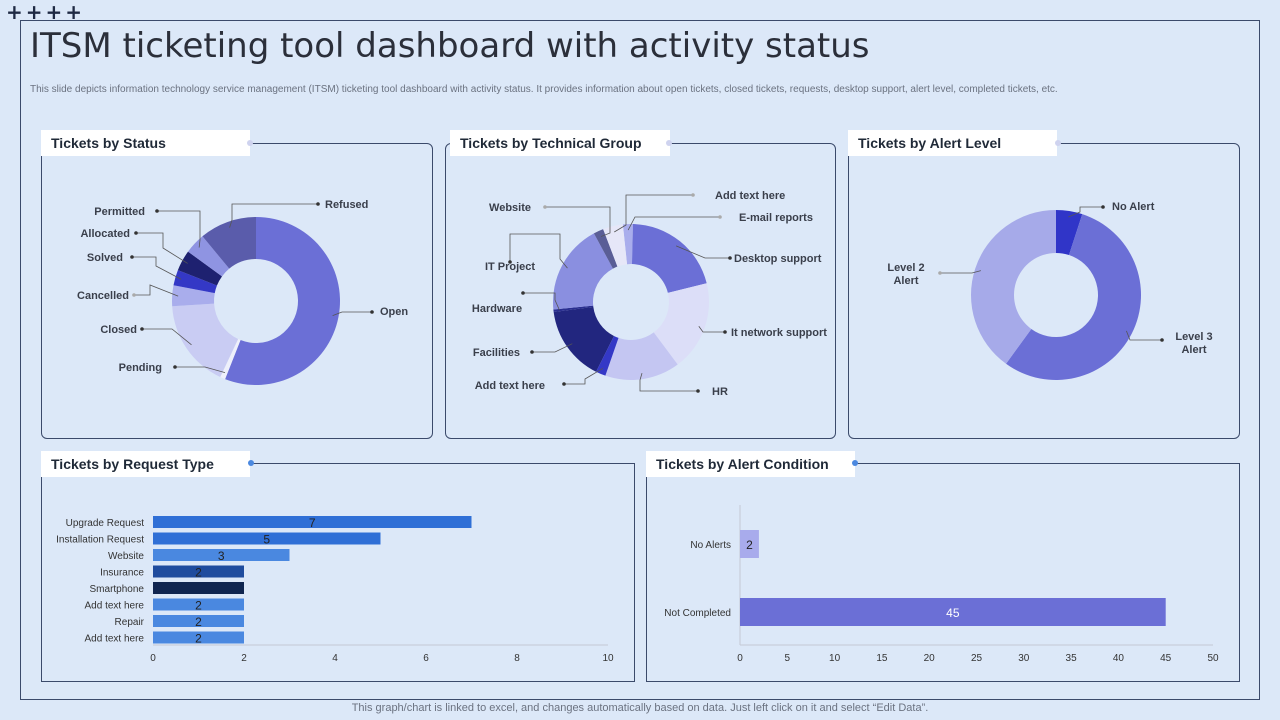 Image resolution: width=1280 pixels, height=720 pixels. I want to click on condition-bar-not-completed, so click(953, 612).